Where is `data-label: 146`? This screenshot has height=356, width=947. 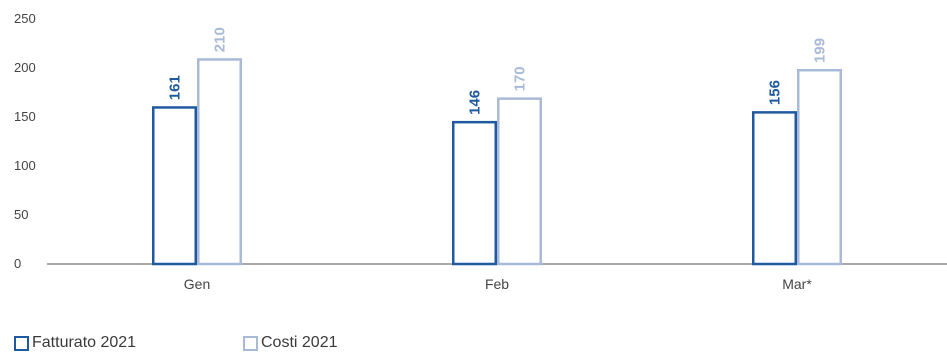
data-label: 146 is located at coordinates (475, 102).